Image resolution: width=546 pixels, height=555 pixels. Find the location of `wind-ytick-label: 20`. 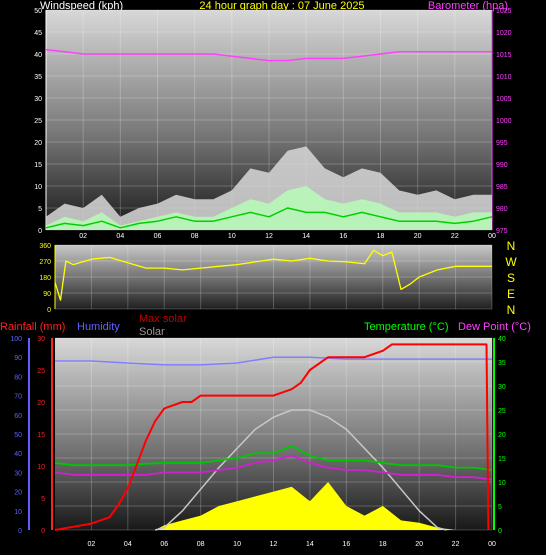

wind-ytick-label: 20 is located at coordinates (38, 143).